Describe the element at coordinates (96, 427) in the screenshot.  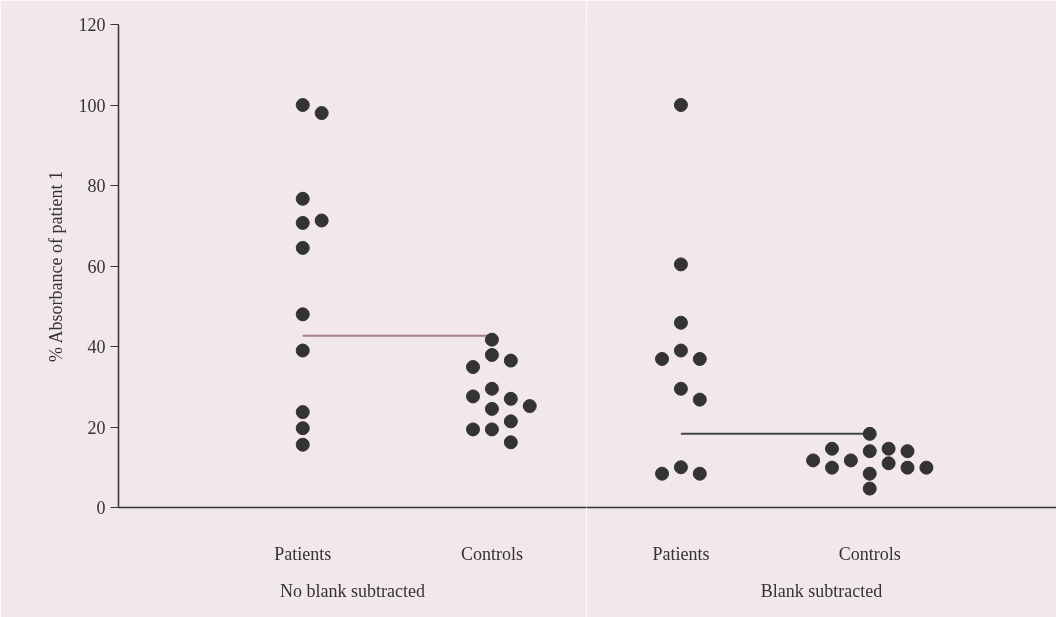
I see `y-tick-label: 20` at that location.